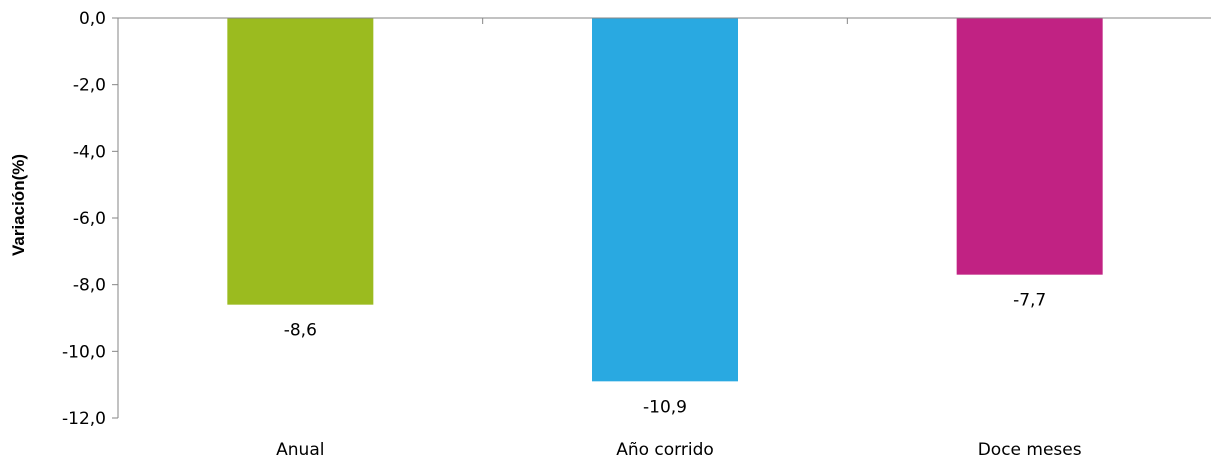  I want to click on y-tick-label: 0,0, so click(92, 19).